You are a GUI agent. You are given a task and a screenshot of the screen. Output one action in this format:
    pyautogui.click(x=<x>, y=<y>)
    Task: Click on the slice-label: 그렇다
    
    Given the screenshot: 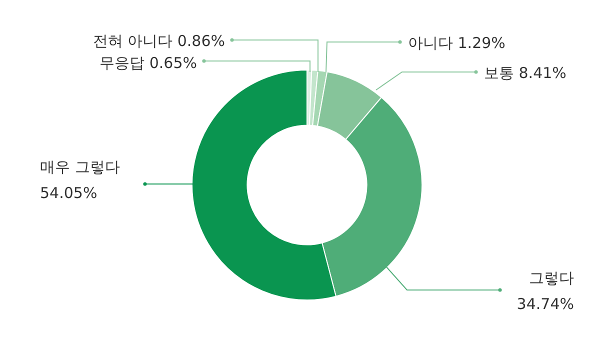 What is the action you would take?
    pyautogui.click(x=551, y=278)
    